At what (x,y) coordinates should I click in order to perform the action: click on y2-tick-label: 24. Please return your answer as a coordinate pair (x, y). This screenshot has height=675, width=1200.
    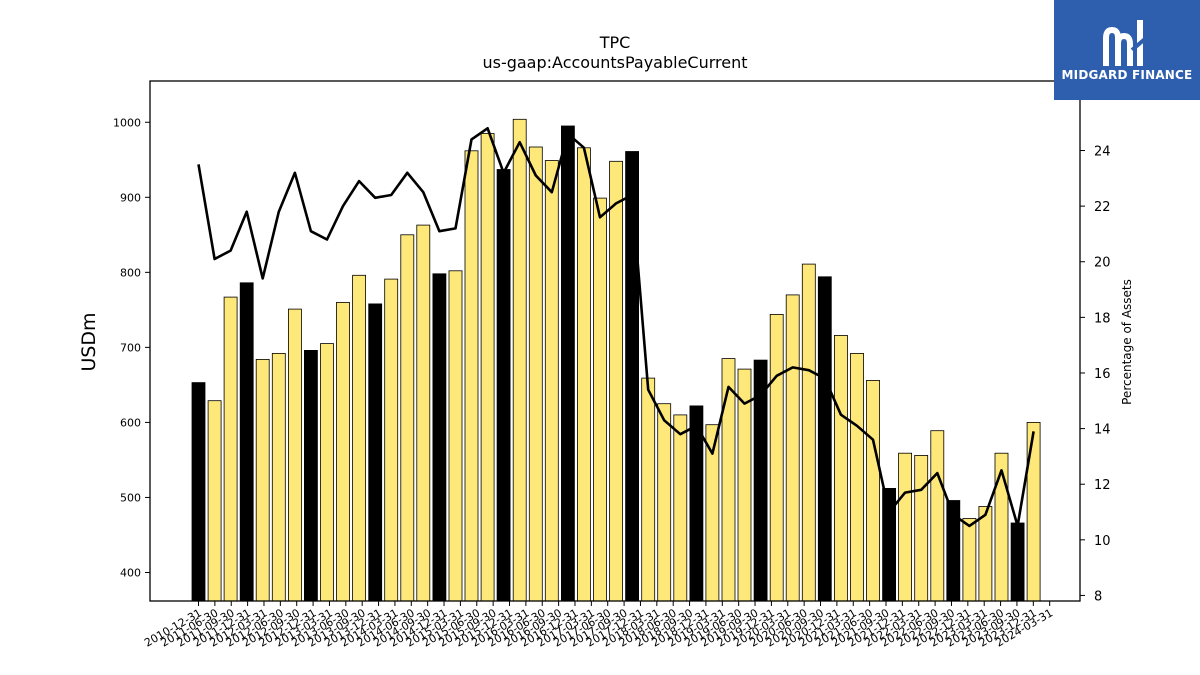
    Looking at the image, I should click on (1102, 152).